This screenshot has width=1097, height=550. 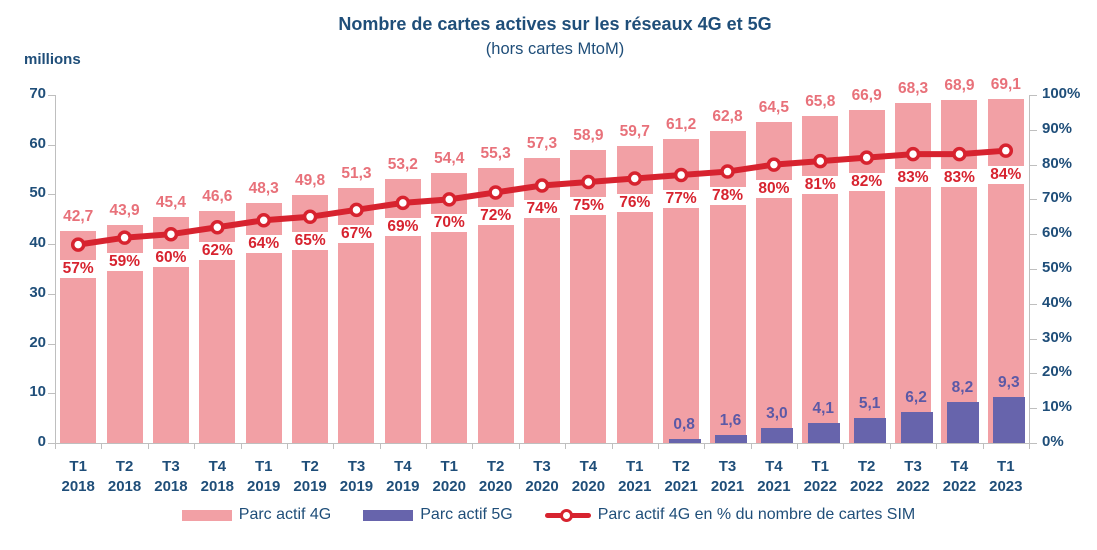 What do you see at coordinates (125, 477) in the screenshot?
I see `x-axis-label: T2 2018` at bounding box center [125, 477].